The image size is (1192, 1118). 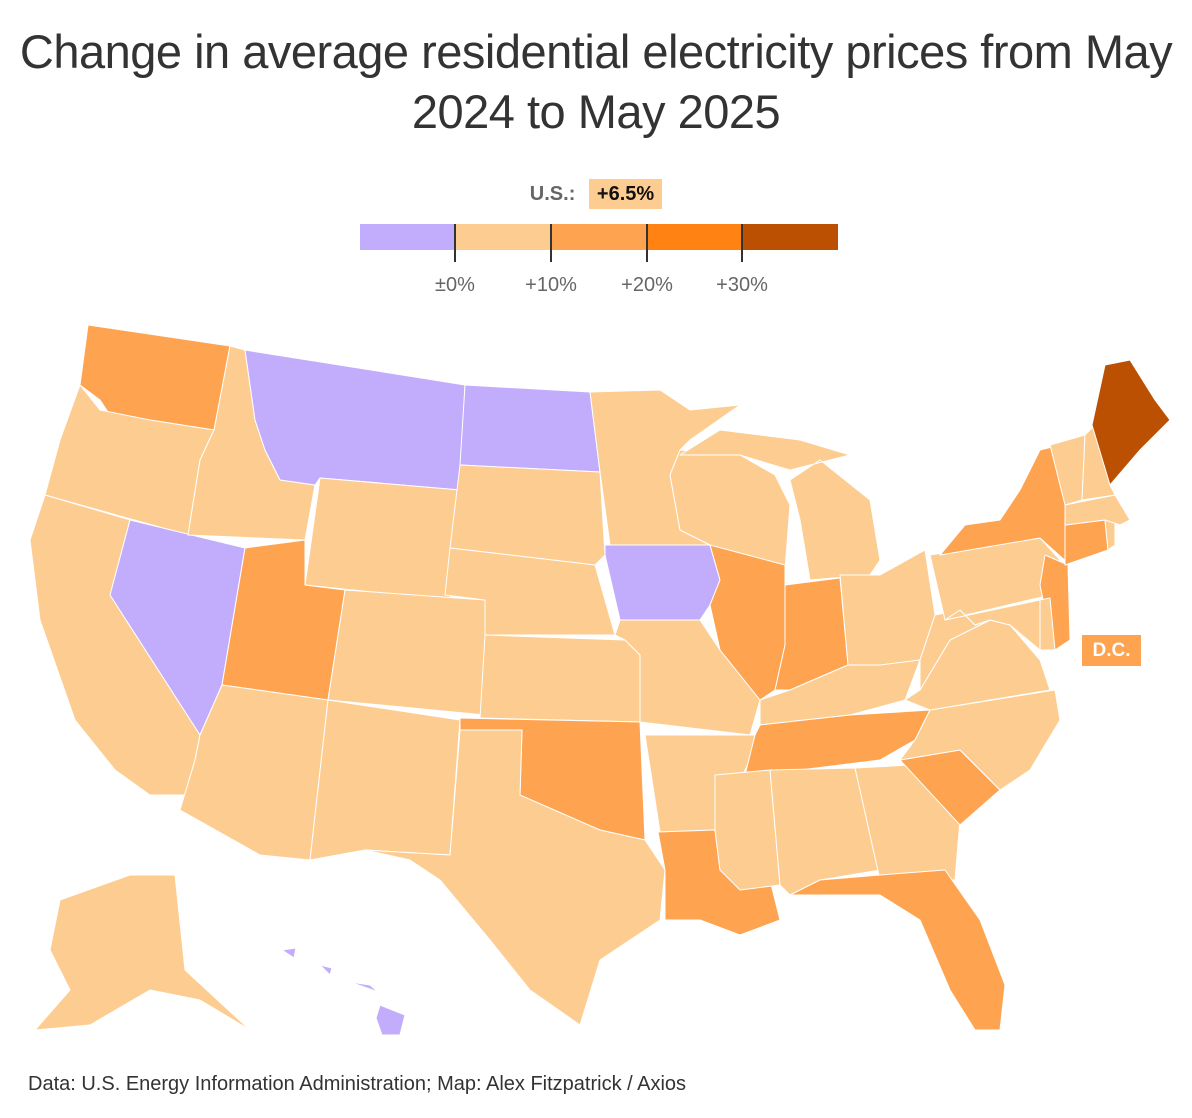 I want to click on us-summary: U.S.: +6.5%, so click(x=596, y=194).